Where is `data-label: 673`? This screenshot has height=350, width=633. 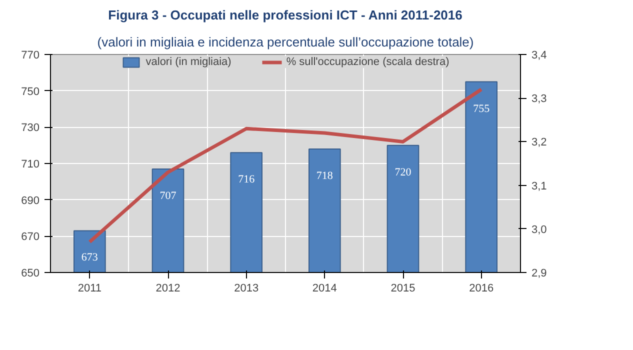
data-label: 673 is located at coordinates (89, 258).